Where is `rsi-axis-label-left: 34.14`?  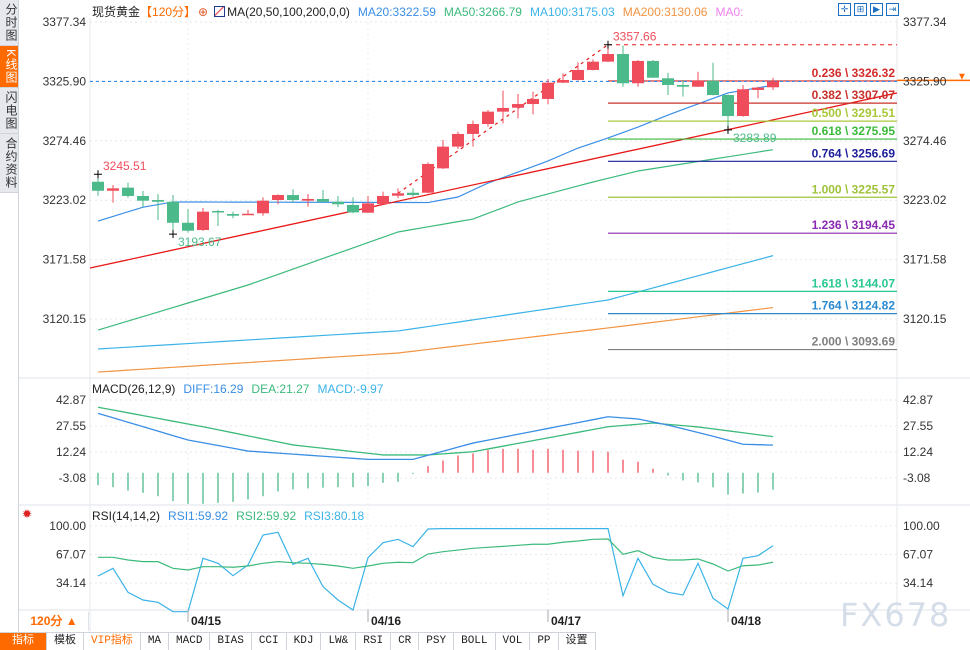 rsi-axis-label-left: 34.14 is located at coordinates (71, 583).